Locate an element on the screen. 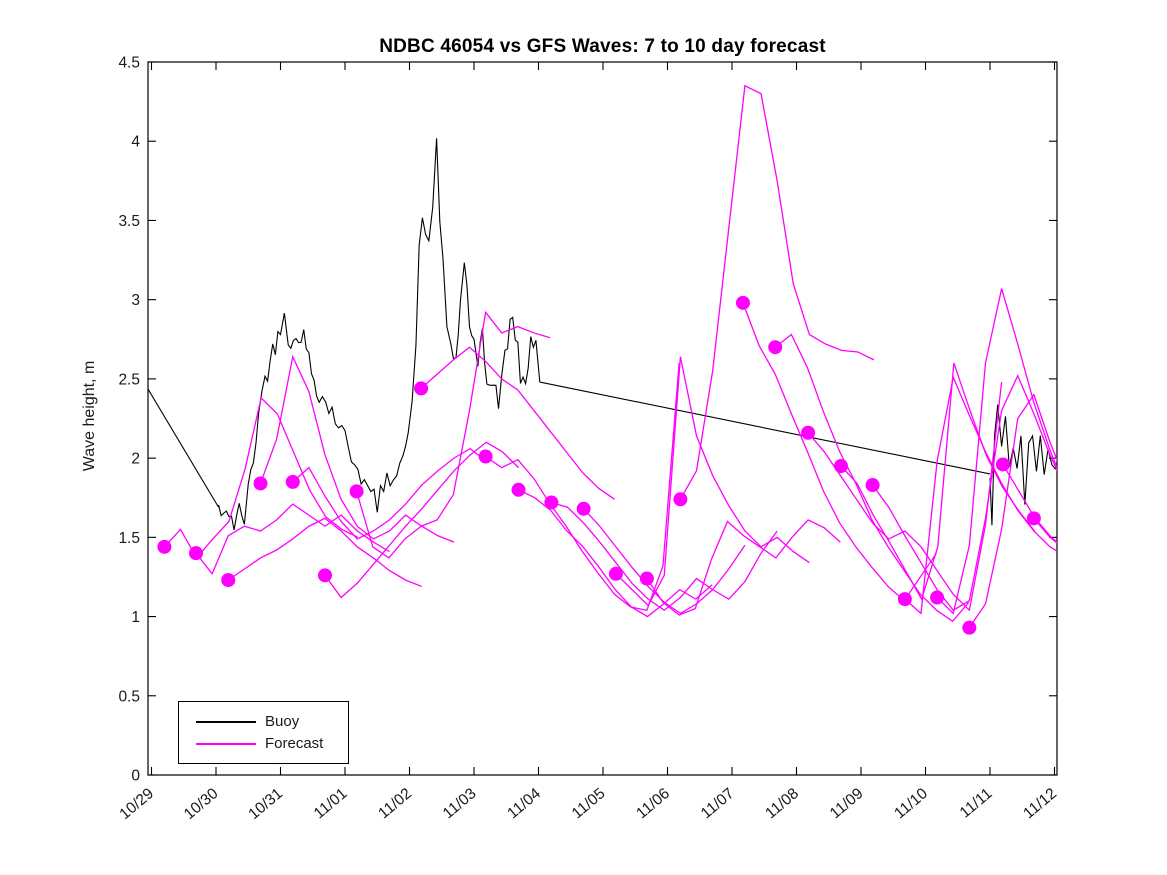 The height and width of the screenshot is (875, 1167). legend-box: Buoy Forecast is located at coordinates (263, 732).